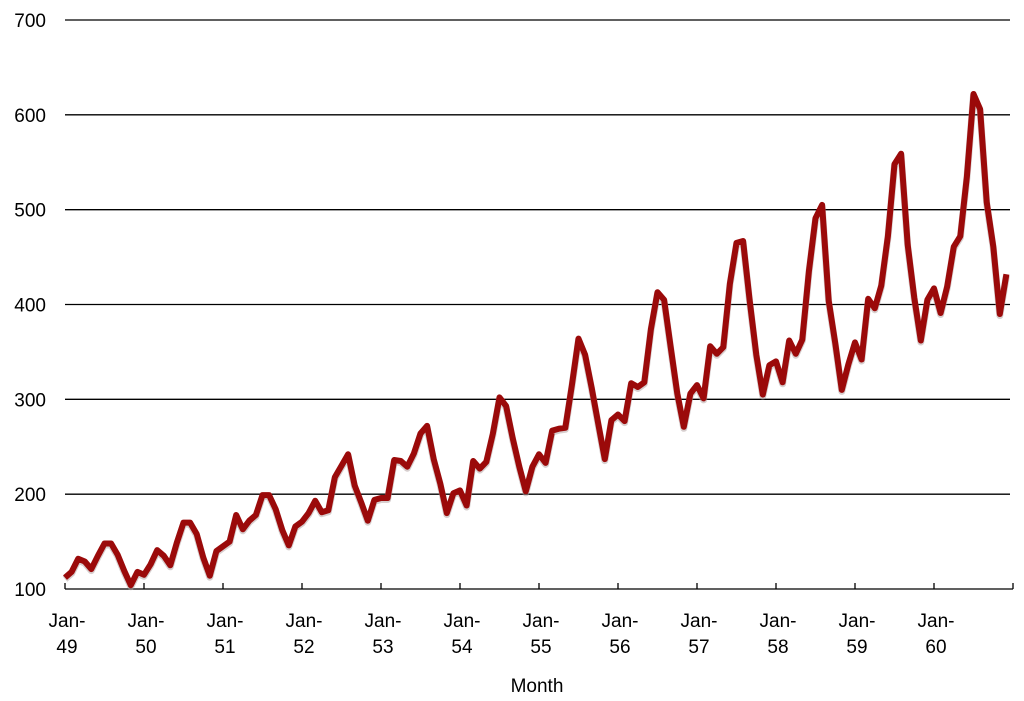 Image resolution: width=1024 pixels, height=701 pixels. I want to click on x-tick-label-year: 60, so click(935, 647).